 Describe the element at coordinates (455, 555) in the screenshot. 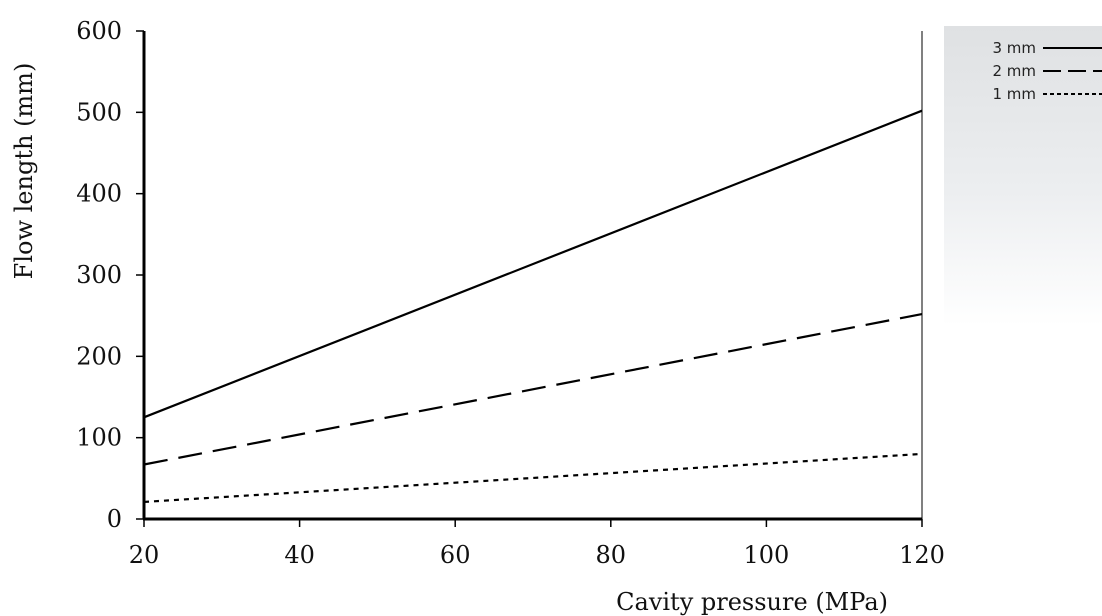

I see `x-tick-label: 60` at that location.